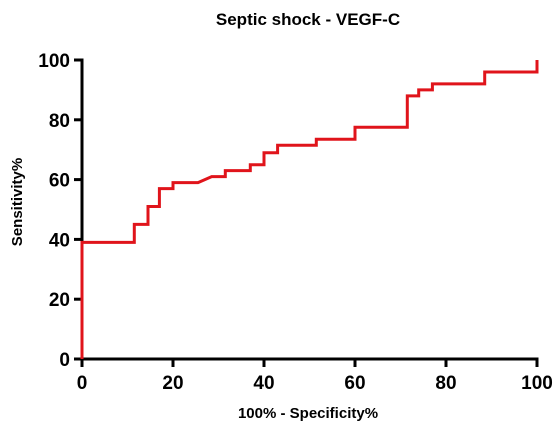  Describe the element at coordinates (172, 383) in the screenshot. I see `x-tick-label: 20` at that location.